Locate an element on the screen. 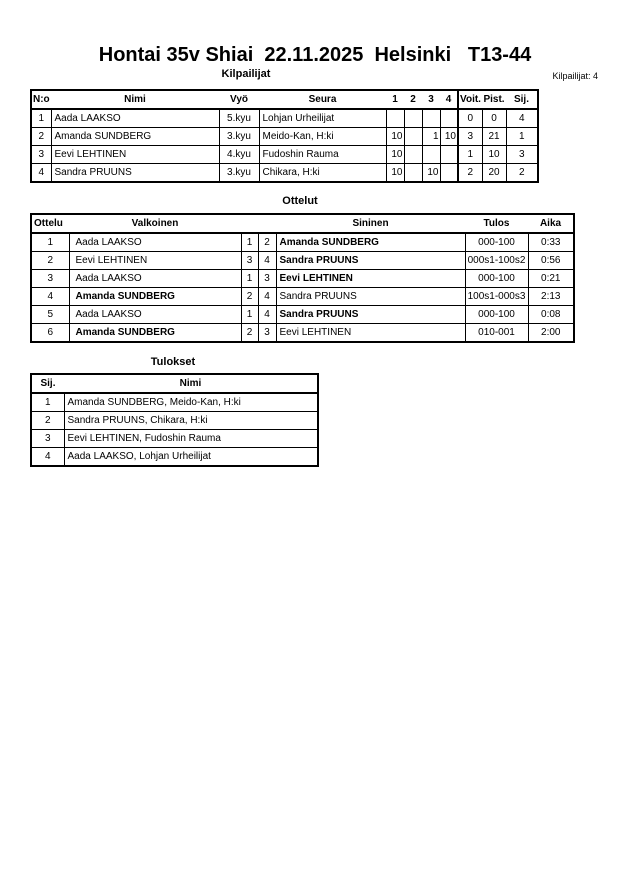  competitor-row: 4 Sandra PRUUNS 3.kyu Chikara, H:ki 10 10 2 20 2 is located at coordinates (284, 173).